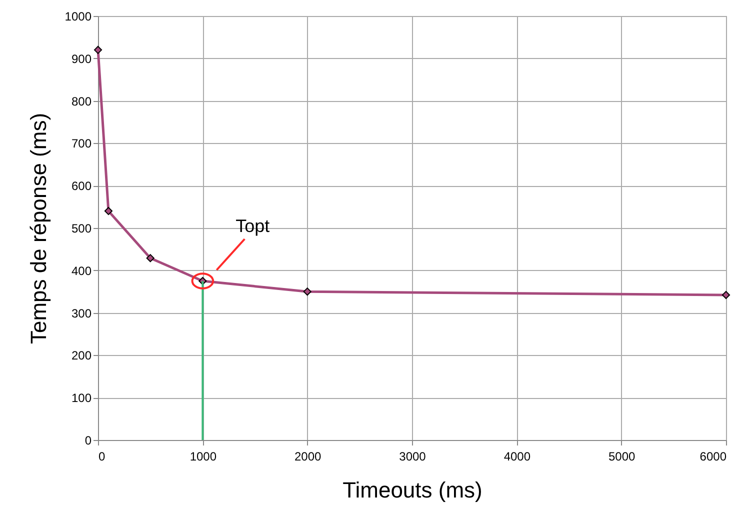 The image size is (742, 524). Describe the element at coordinates (81, 355) in the screenshot. I see `y-tick-label: 200` at that location.